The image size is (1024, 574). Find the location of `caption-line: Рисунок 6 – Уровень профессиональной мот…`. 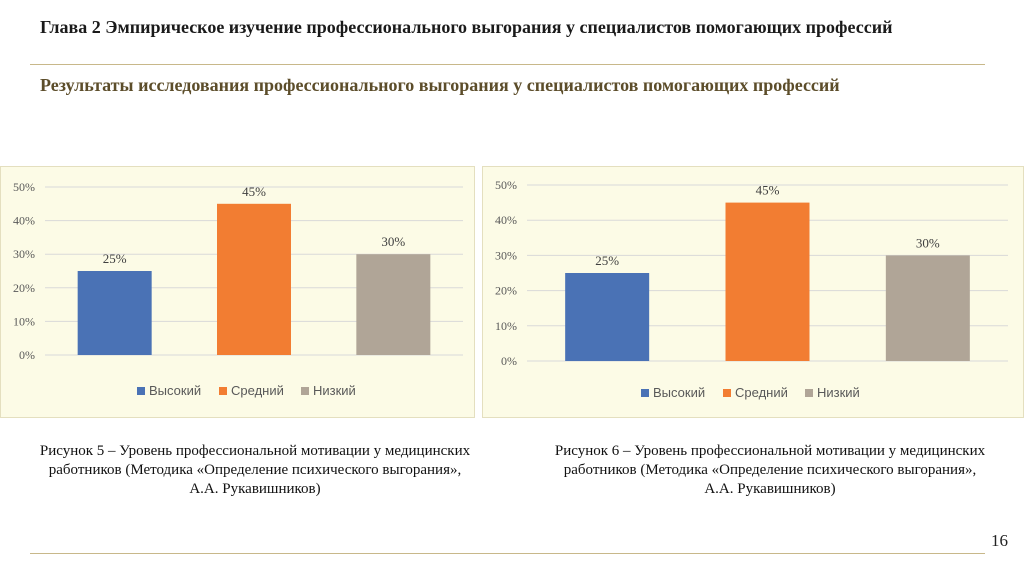

caption-line: Рисунок 6 – Уровень профессиональной мот… is located at coordinates (770, 451).